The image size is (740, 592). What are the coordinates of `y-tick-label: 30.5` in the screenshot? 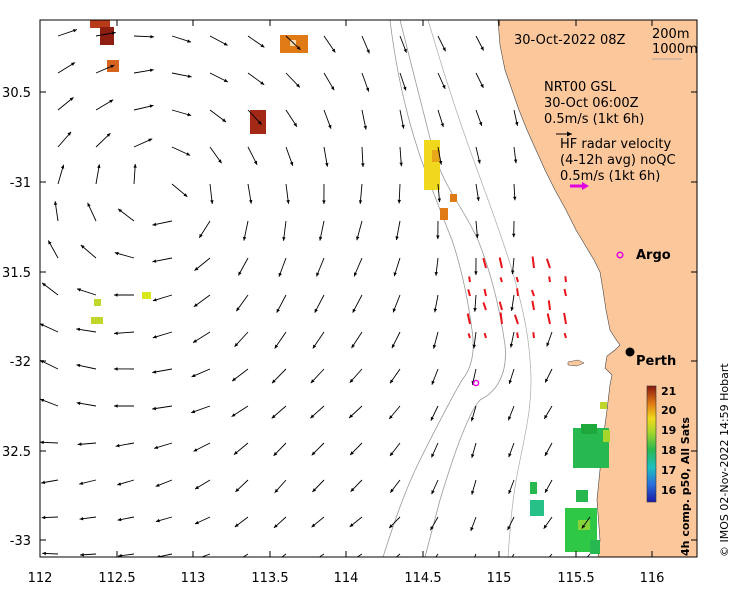 It's located at (16, 93).